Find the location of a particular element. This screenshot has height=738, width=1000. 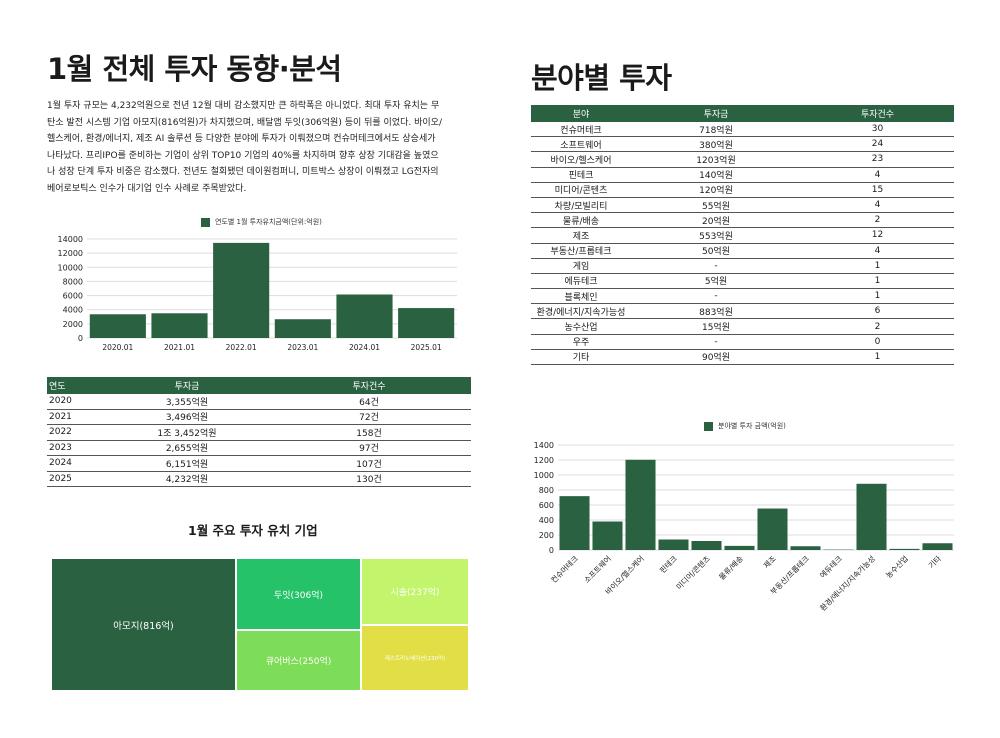

table-cell: 2023 is located at coordinates (77, 448).